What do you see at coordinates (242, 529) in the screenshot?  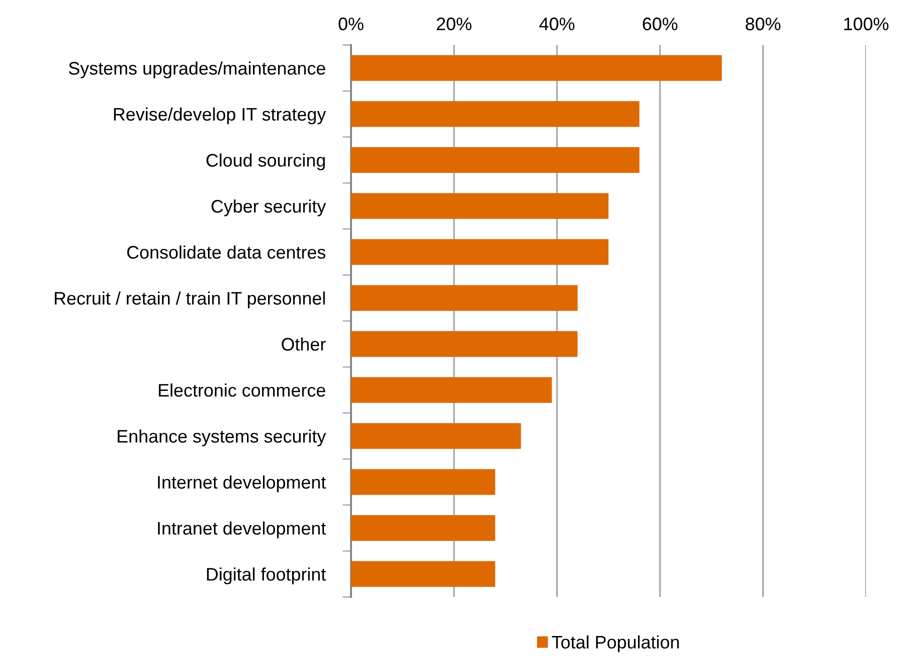 I see `y-tick-label: Intranet development` at bounding box center [242, 529].